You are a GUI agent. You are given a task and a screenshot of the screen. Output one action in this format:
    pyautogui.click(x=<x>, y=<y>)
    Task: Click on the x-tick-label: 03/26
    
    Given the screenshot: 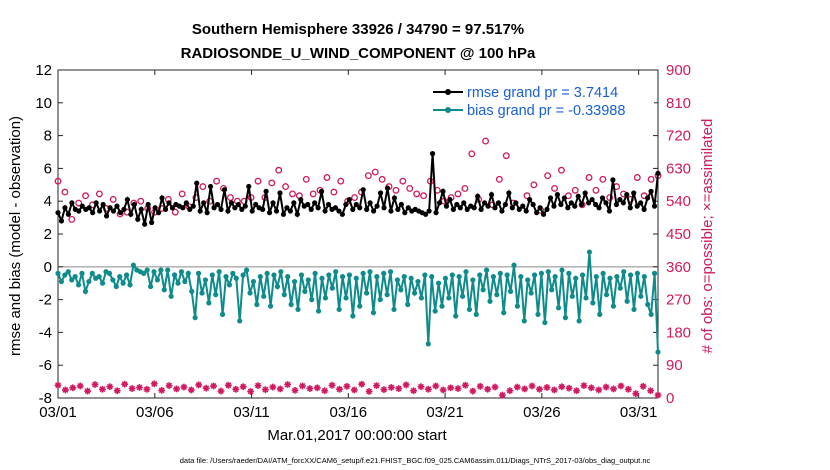 What is the action you would take?
    pyautogui.click(x=542, y=412)
    